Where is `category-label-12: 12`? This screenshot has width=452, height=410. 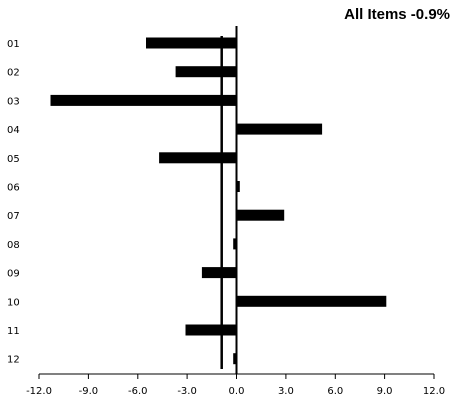 category-label-12: 12 is located at coordinates (13, 360).